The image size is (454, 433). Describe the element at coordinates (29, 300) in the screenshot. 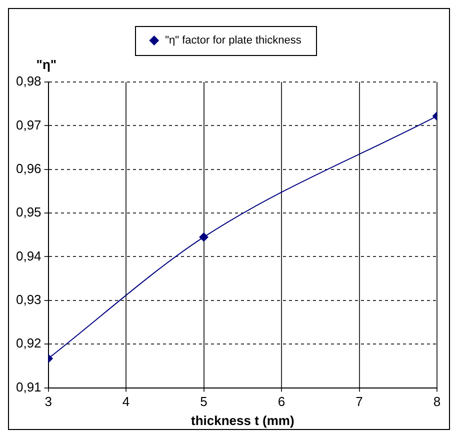

I see `y-tick-label: 0,93` at that location.